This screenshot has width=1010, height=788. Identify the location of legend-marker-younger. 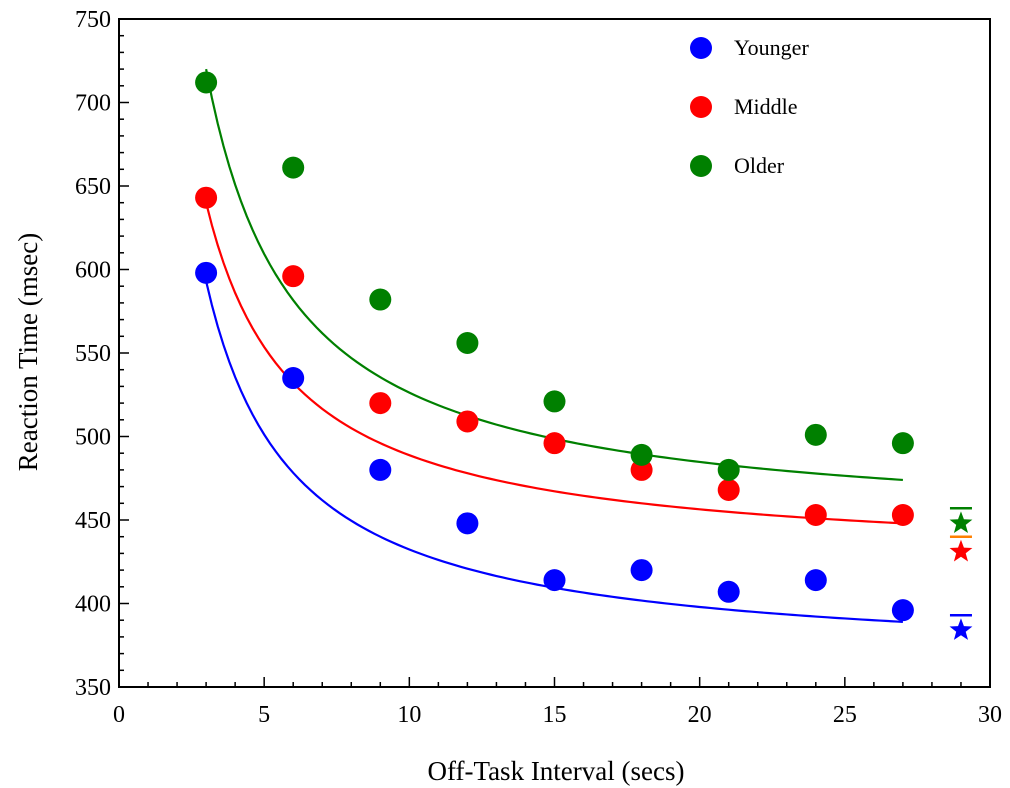
(701, 48).